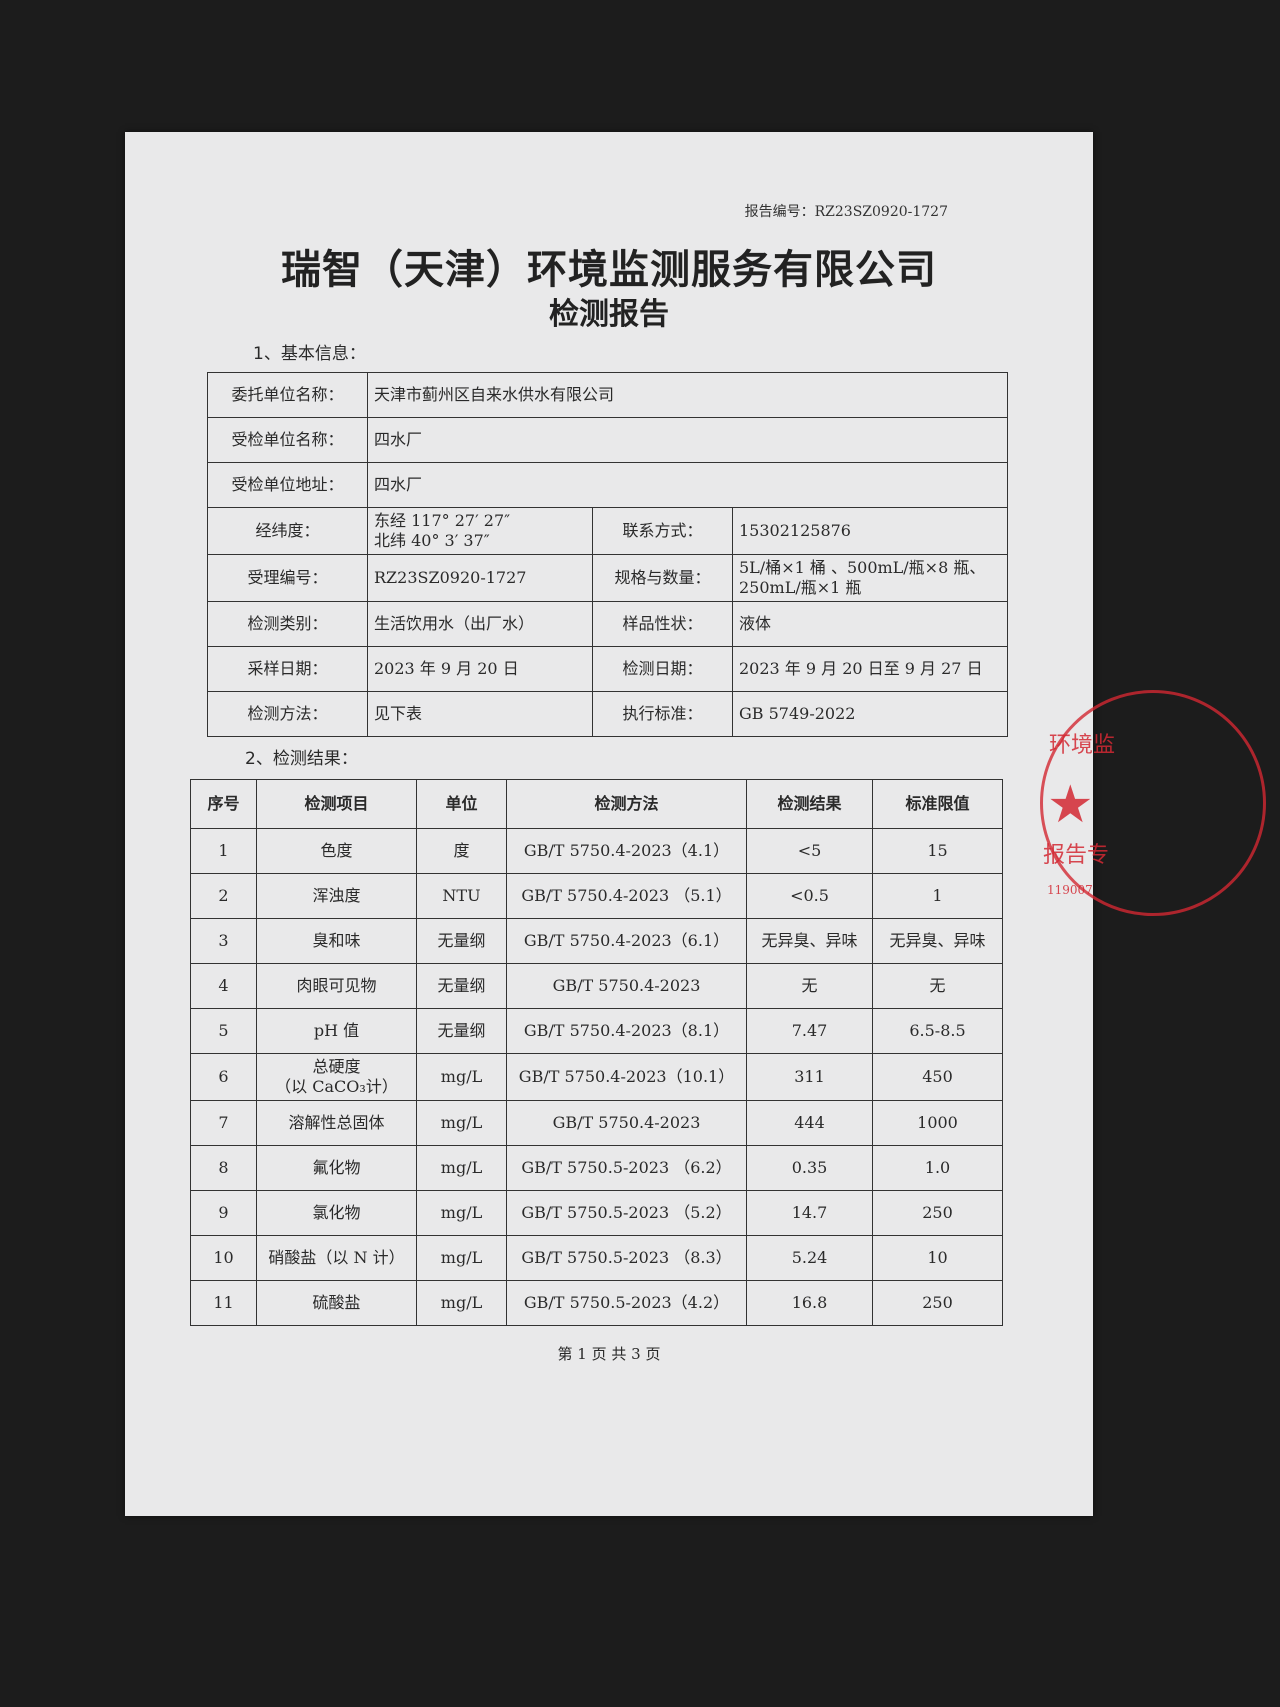 The image size is (1280, 1707). What do you see at coordinates (1070, 890) in the screenshot?
I see `seal-code: 119007` at bounding box center [1070, 890].